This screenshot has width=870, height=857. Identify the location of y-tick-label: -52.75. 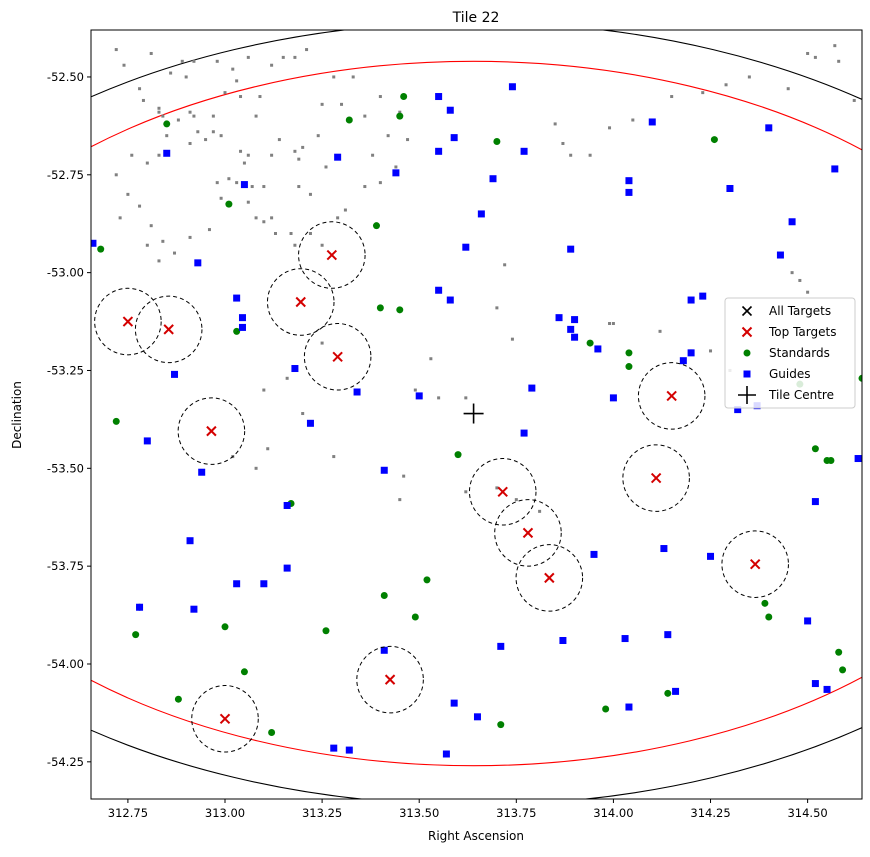
(65, 175).